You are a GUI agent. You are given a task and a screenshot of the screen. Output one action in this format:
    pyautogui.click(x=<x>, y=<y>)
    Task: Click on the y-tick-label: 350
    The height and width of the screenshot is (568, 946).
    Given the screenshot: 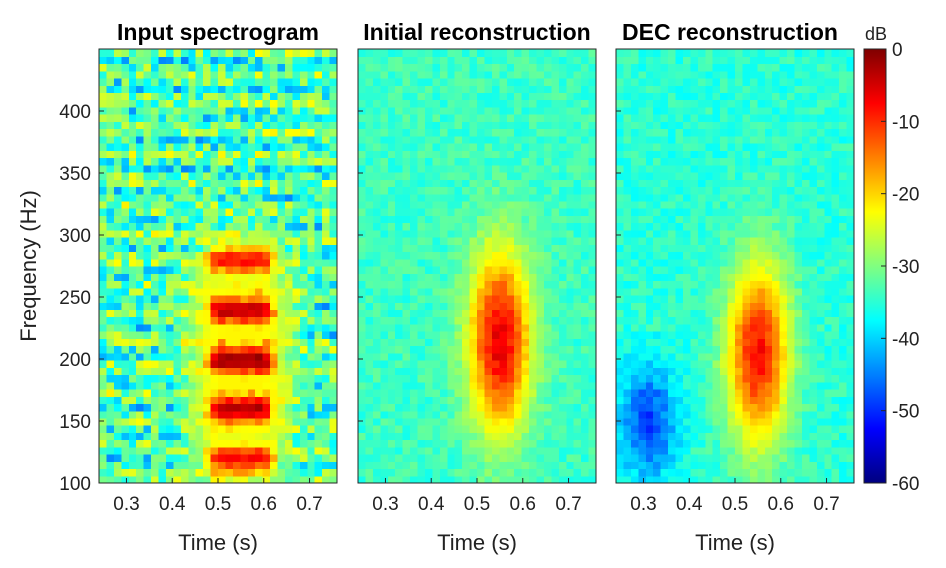 What is the action you would take?
    pyautogui.click(x=75, y=174)
    